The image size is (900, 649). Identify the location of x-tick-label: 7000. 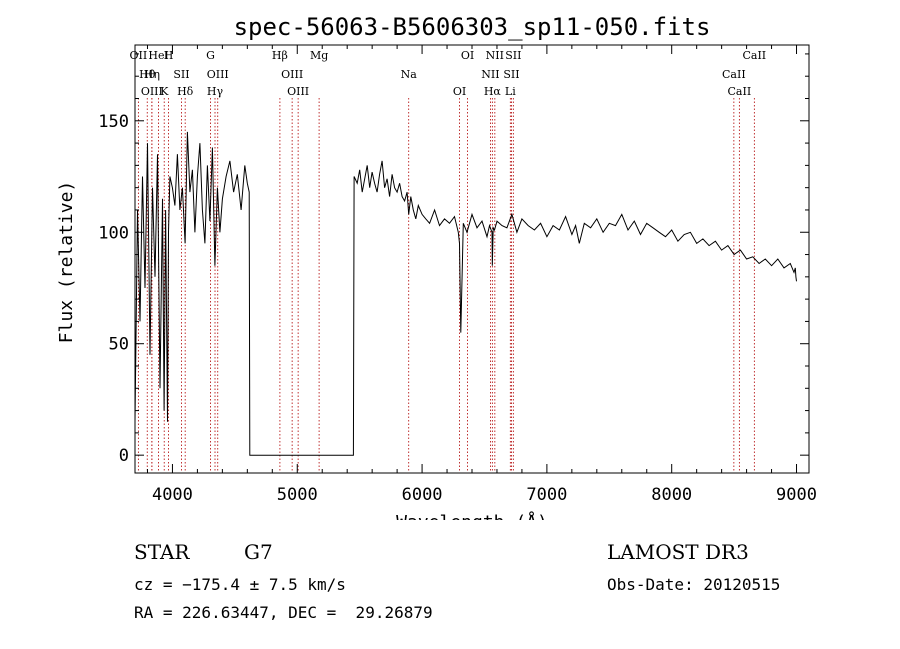
(546, 495).